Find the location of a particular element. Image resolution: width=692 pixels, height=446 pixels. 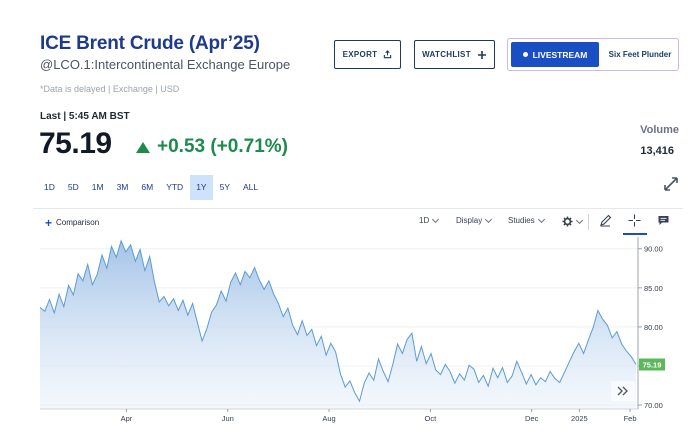

scroll-right-button is located at coordinates (623, 391).